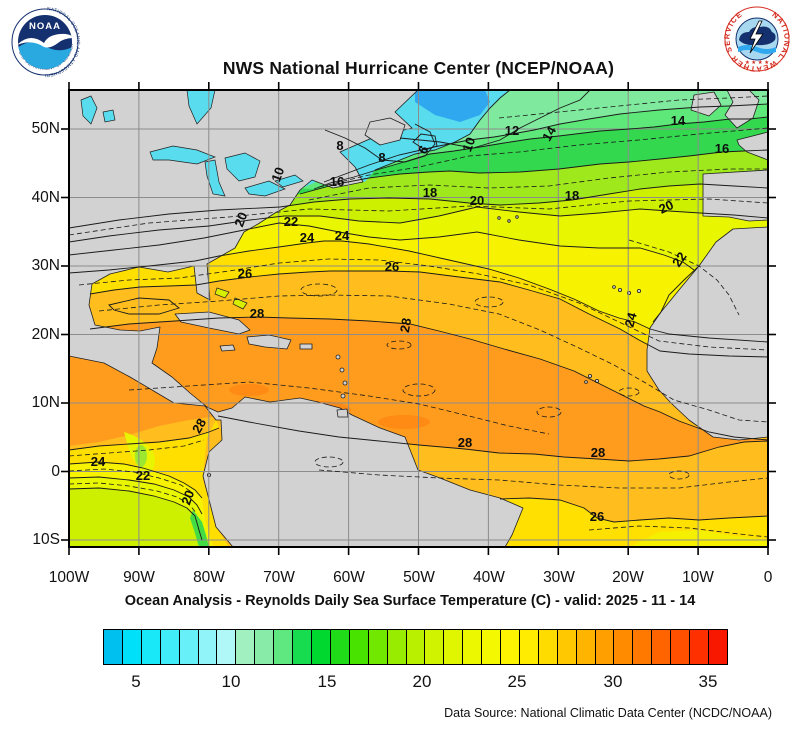  What do you see at coordinates (231, 298) in the screenshot?
I see `bahama-banks` at bounding box center [231, 298].